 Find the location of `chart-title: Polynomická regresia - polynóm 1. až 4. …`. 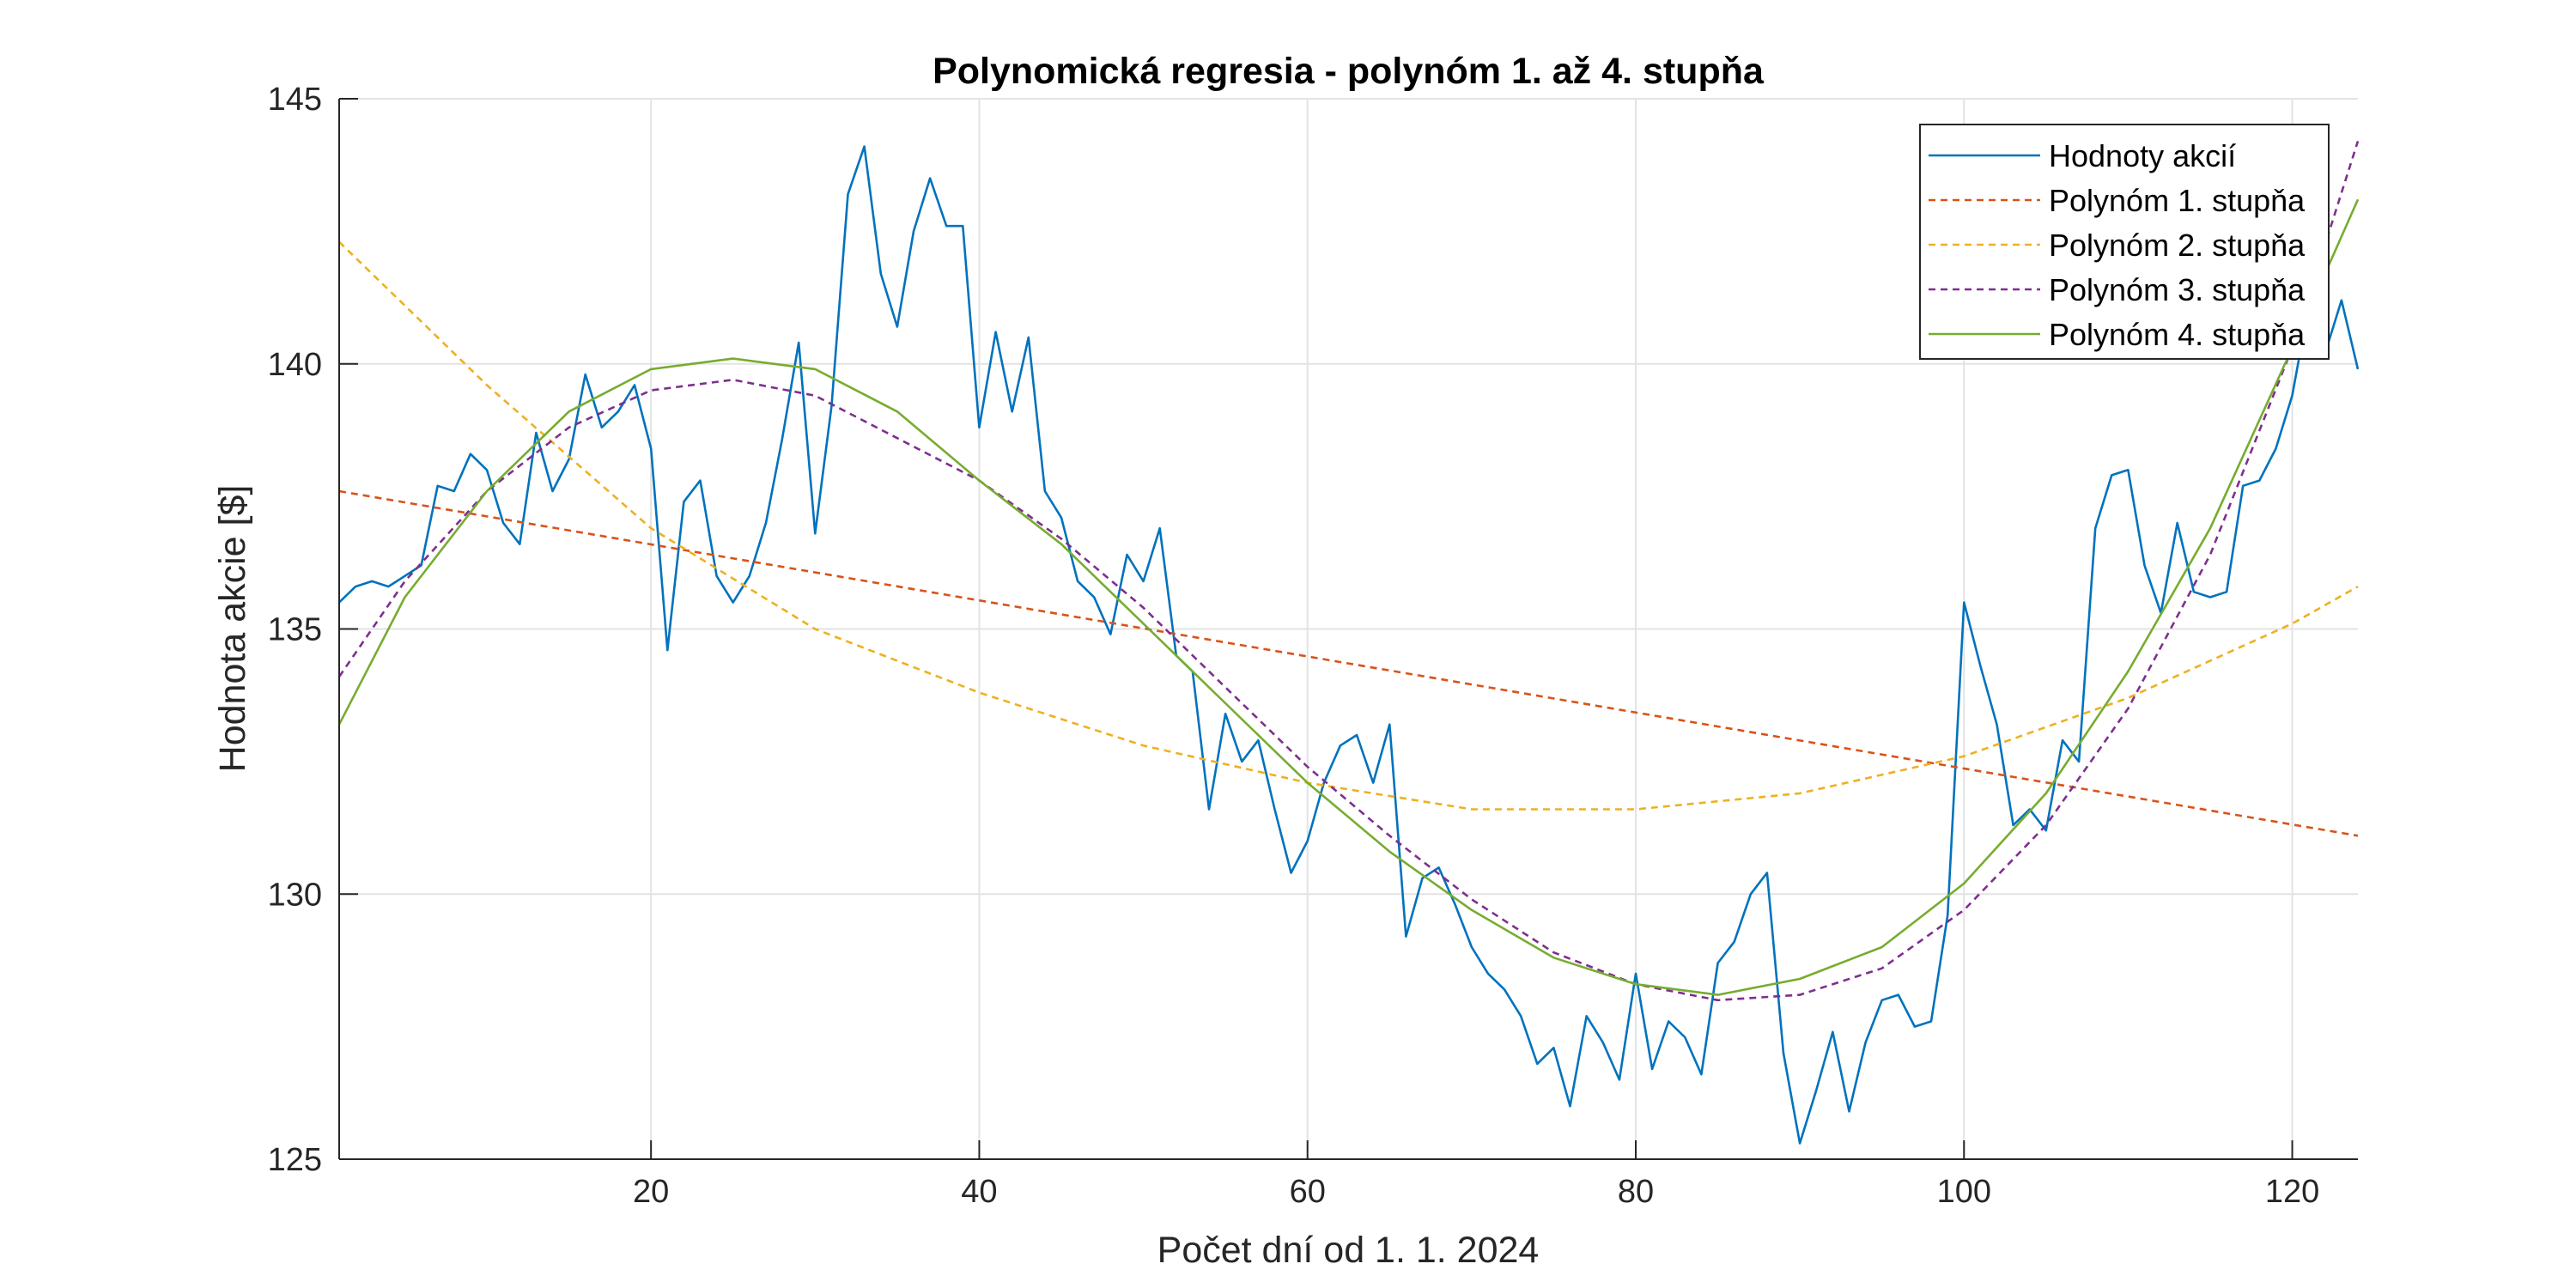

chart-title: Polynomická regresia - polynóm 1. až 4. … is located at coordinates (1349, 71).